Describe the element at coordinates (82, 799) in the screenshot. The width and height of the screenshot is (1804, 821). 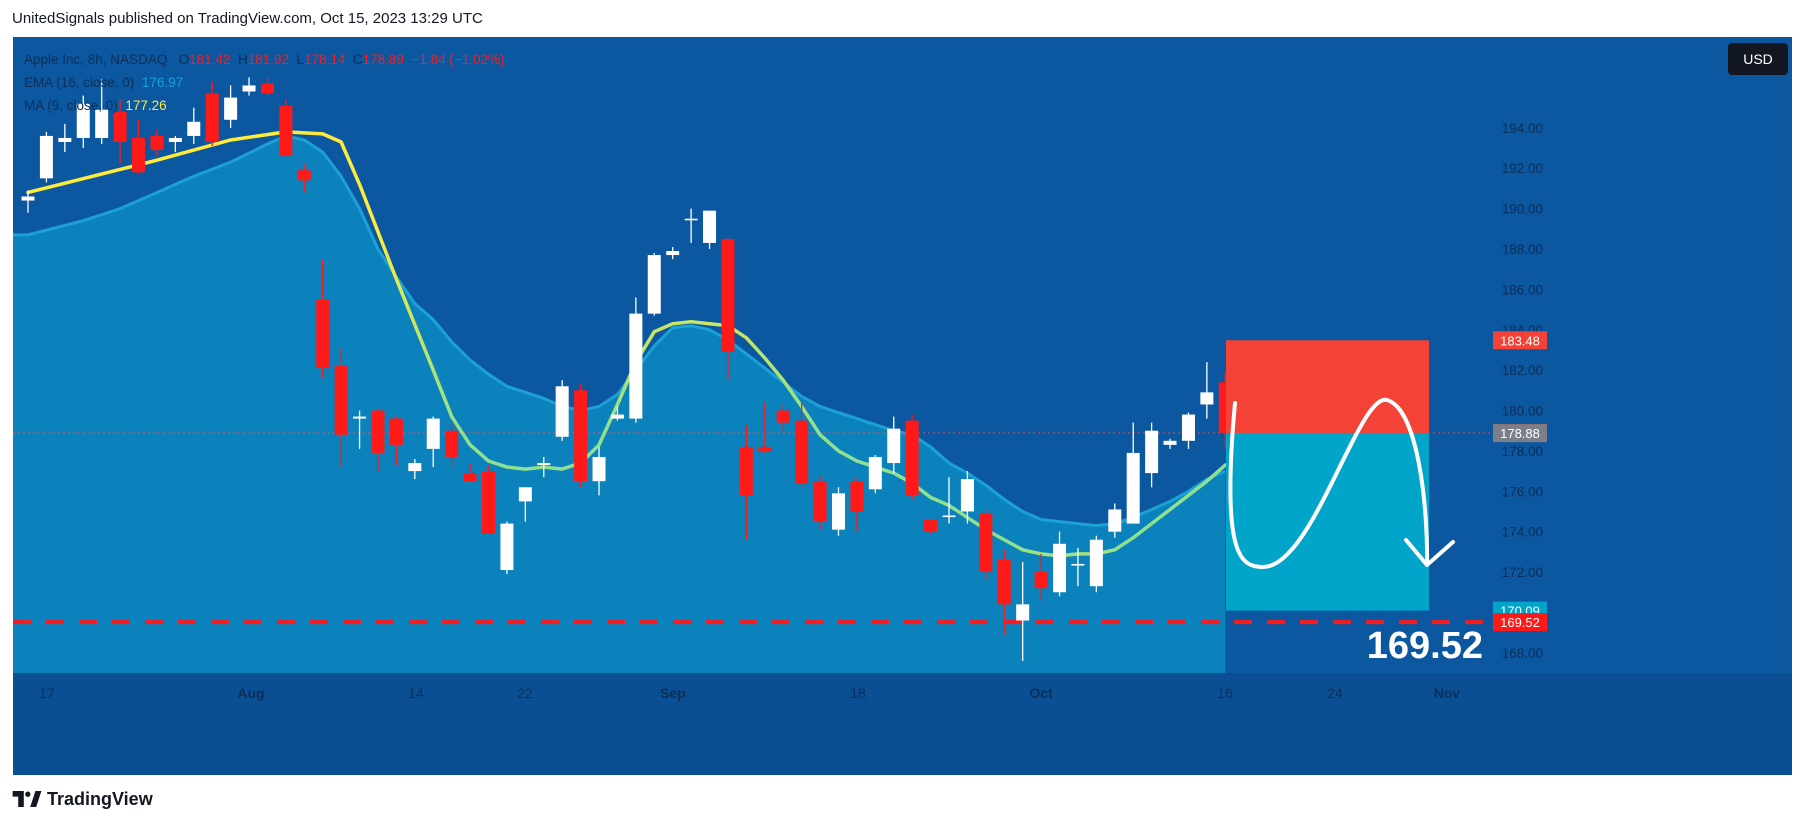
I see `tradingview-logo: TradingView` at that location.